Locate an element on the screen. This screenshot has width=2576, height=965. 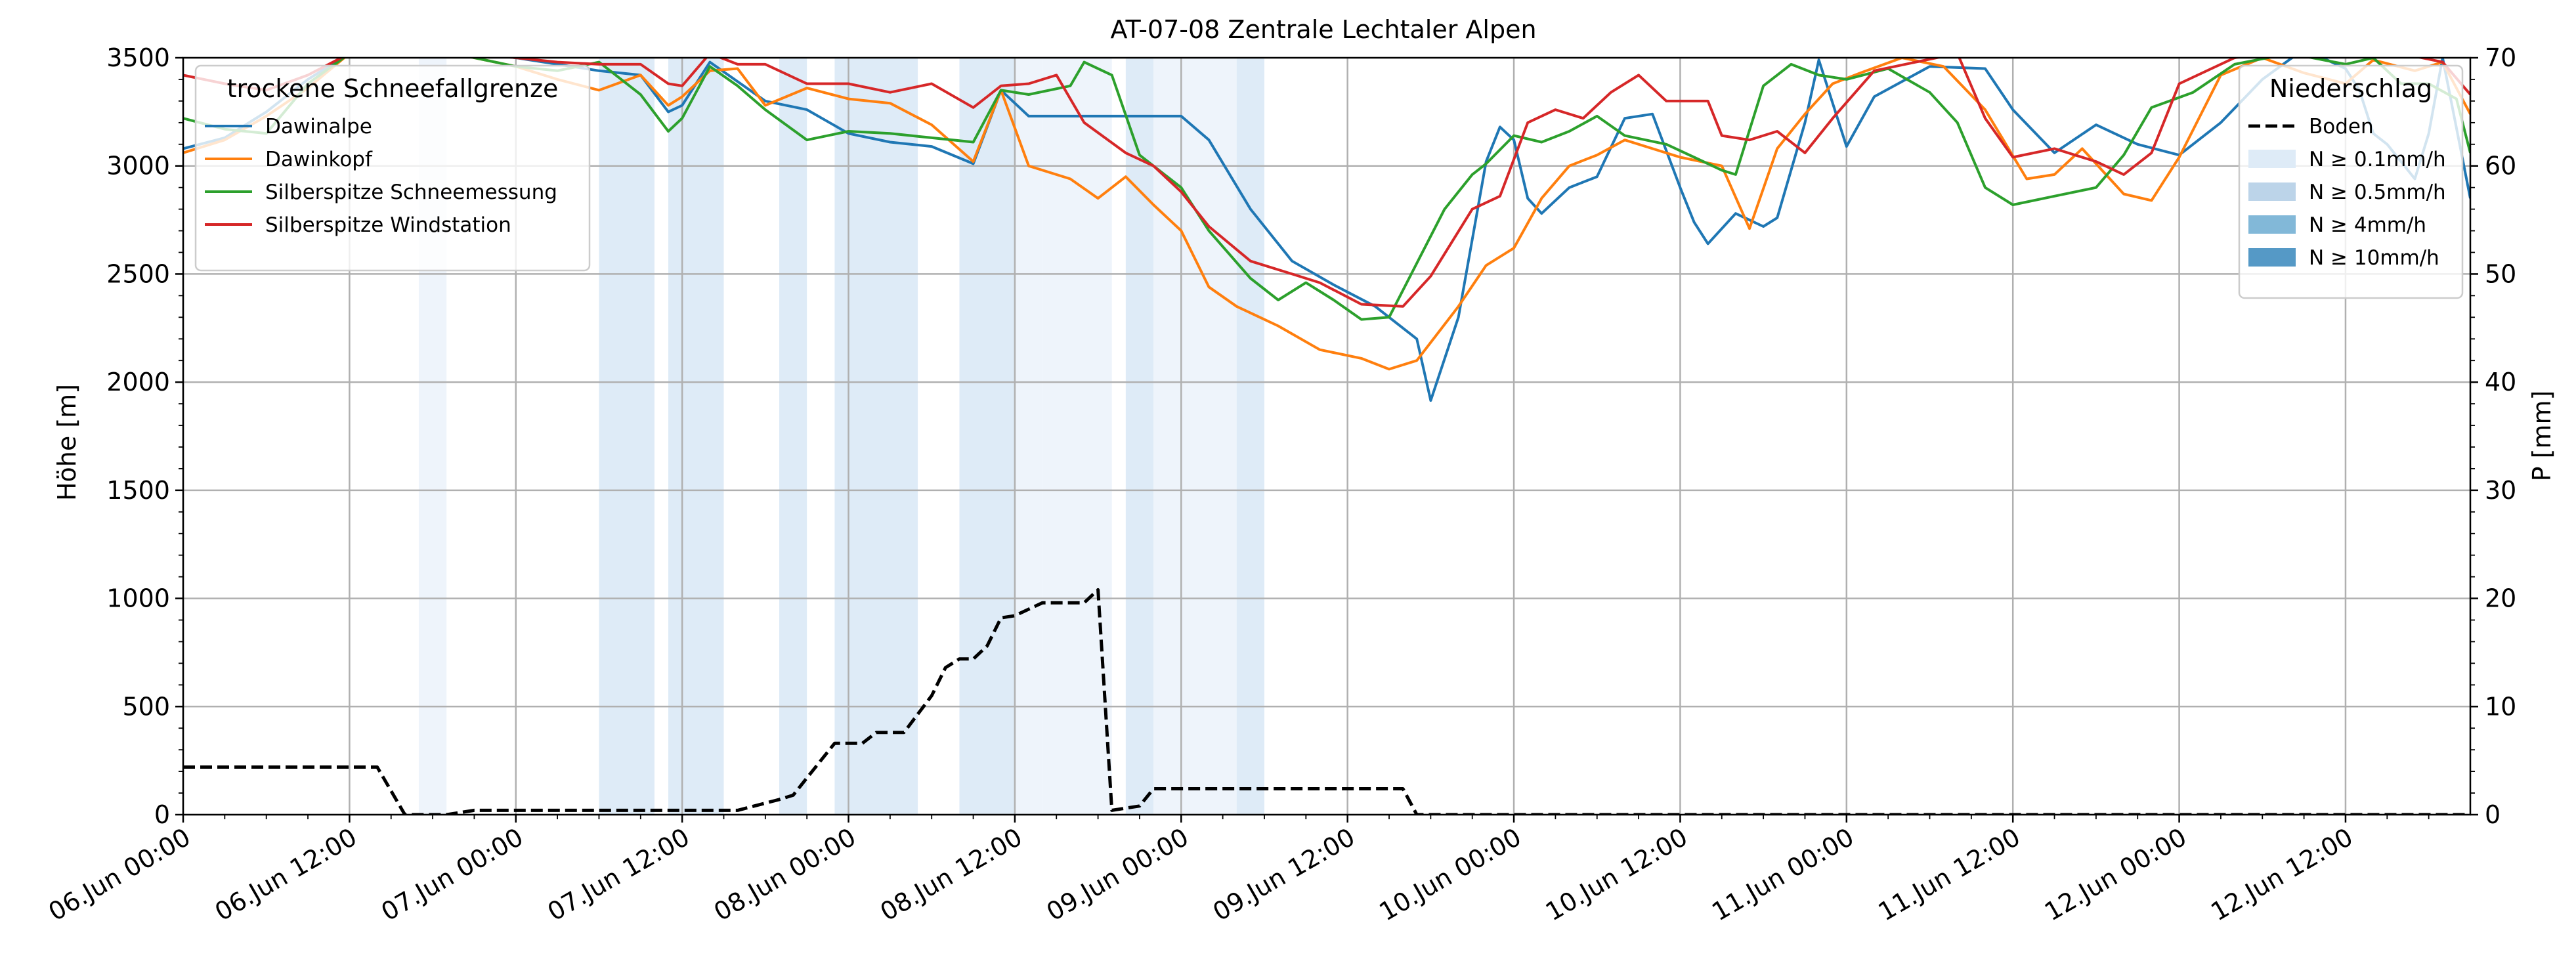
legend-label-0: Dawinalpe is located at coordinates (318, 127).